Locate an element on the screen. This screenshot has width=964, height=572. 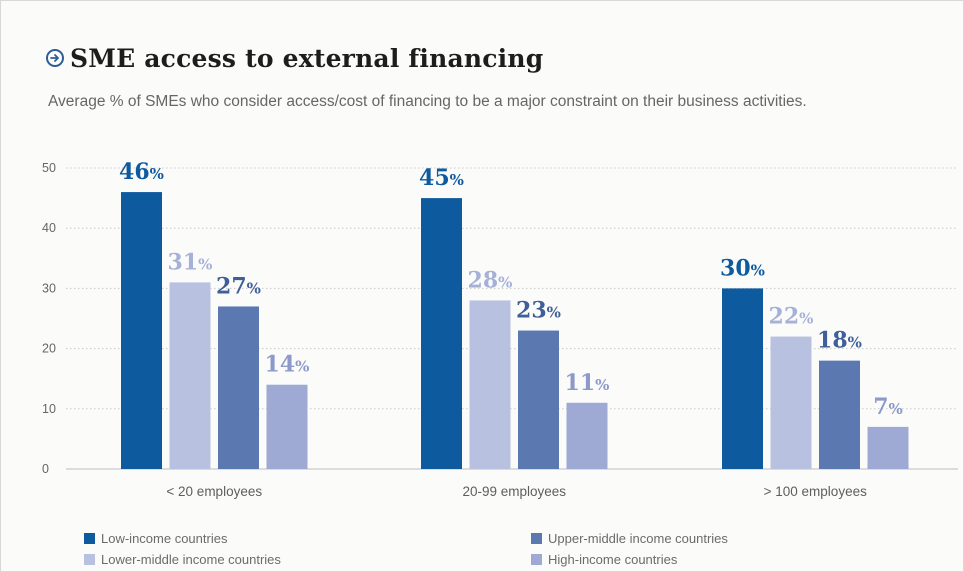
legend-item: Upper-middle income countries is located at coordinates (629, 538).